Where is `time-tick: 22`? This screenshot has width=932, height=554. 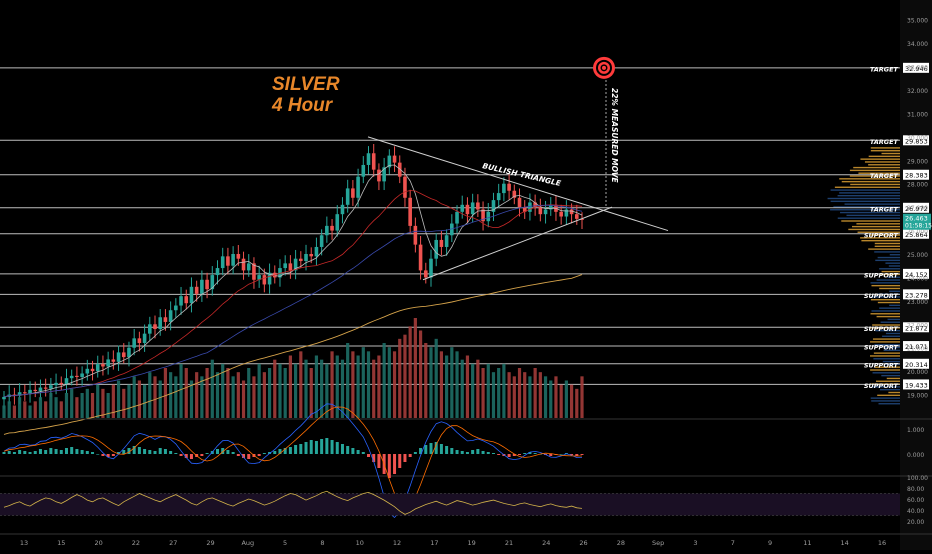 time-tick: 22 is located at coordinates (136, 543).